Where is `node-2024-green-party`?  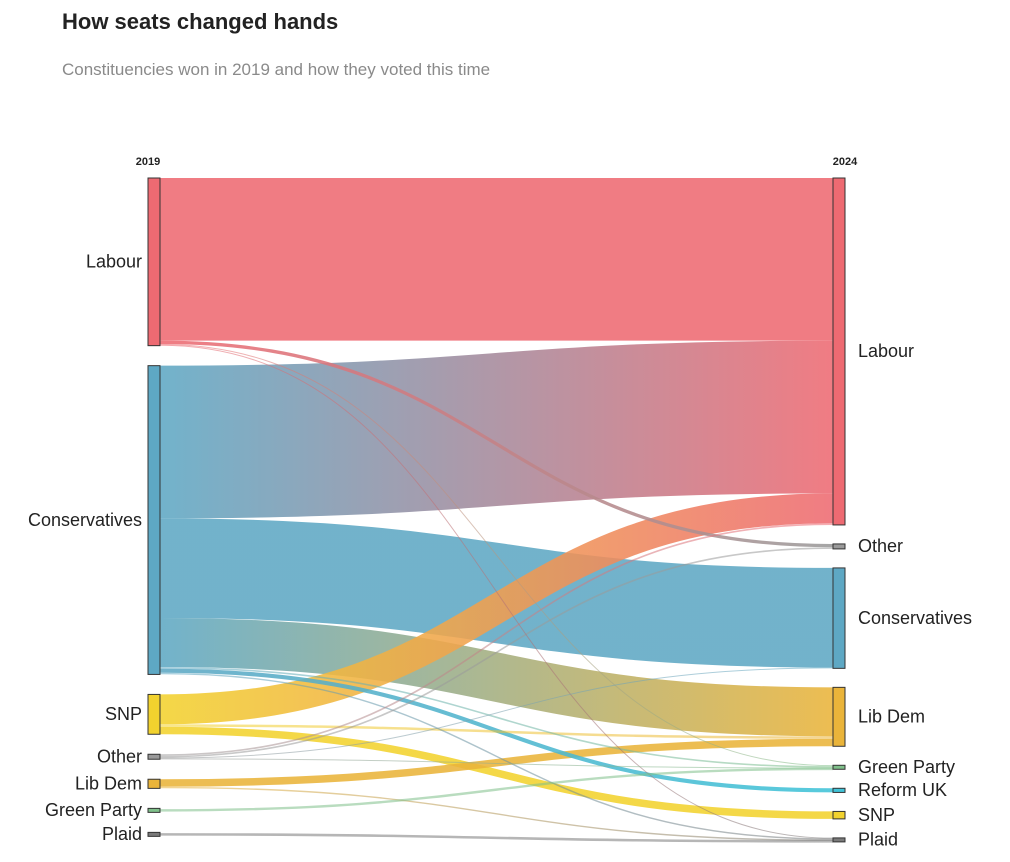 node-2024-green-party is located at coordinates (839, 767).